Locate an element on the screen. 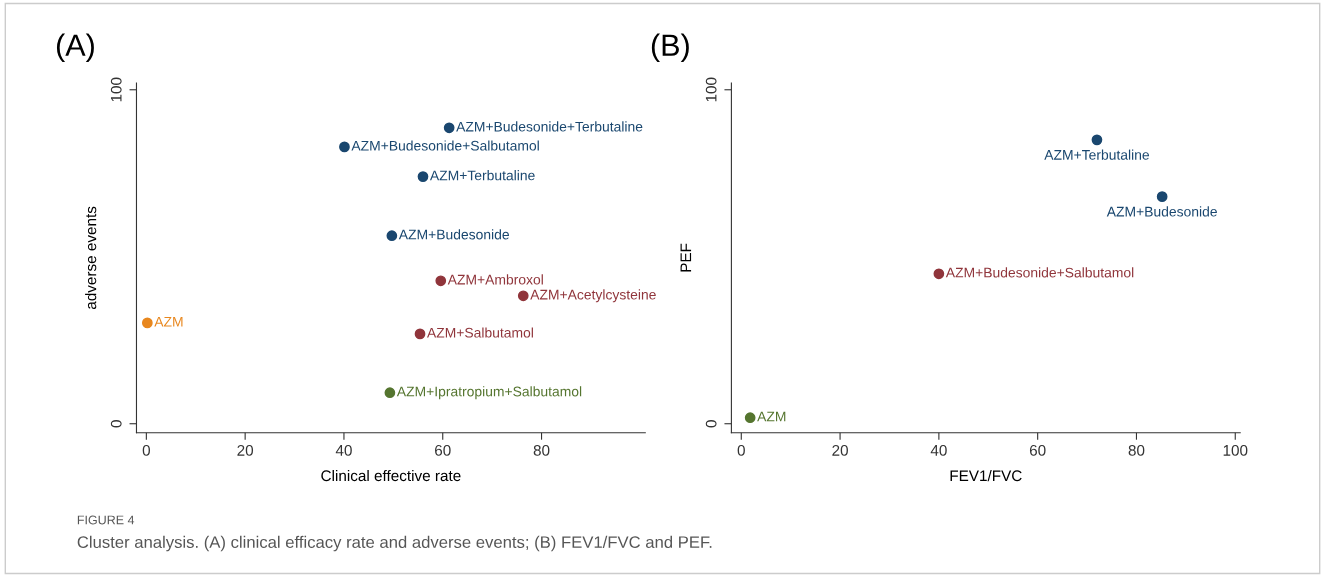  x-tick-label: 100 is located at coordinates (1235, 450).